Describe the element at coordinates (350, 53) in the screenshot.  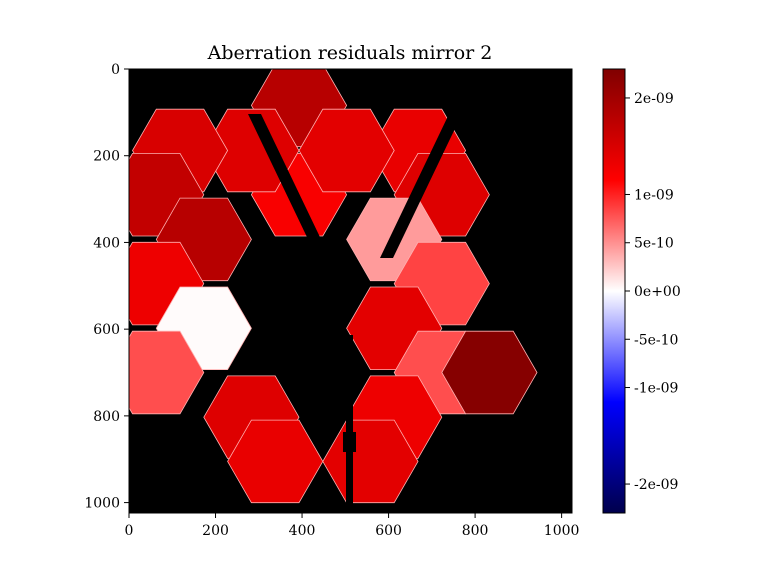
I see `chart-title: Aberration residuals mirror 2` at that location.